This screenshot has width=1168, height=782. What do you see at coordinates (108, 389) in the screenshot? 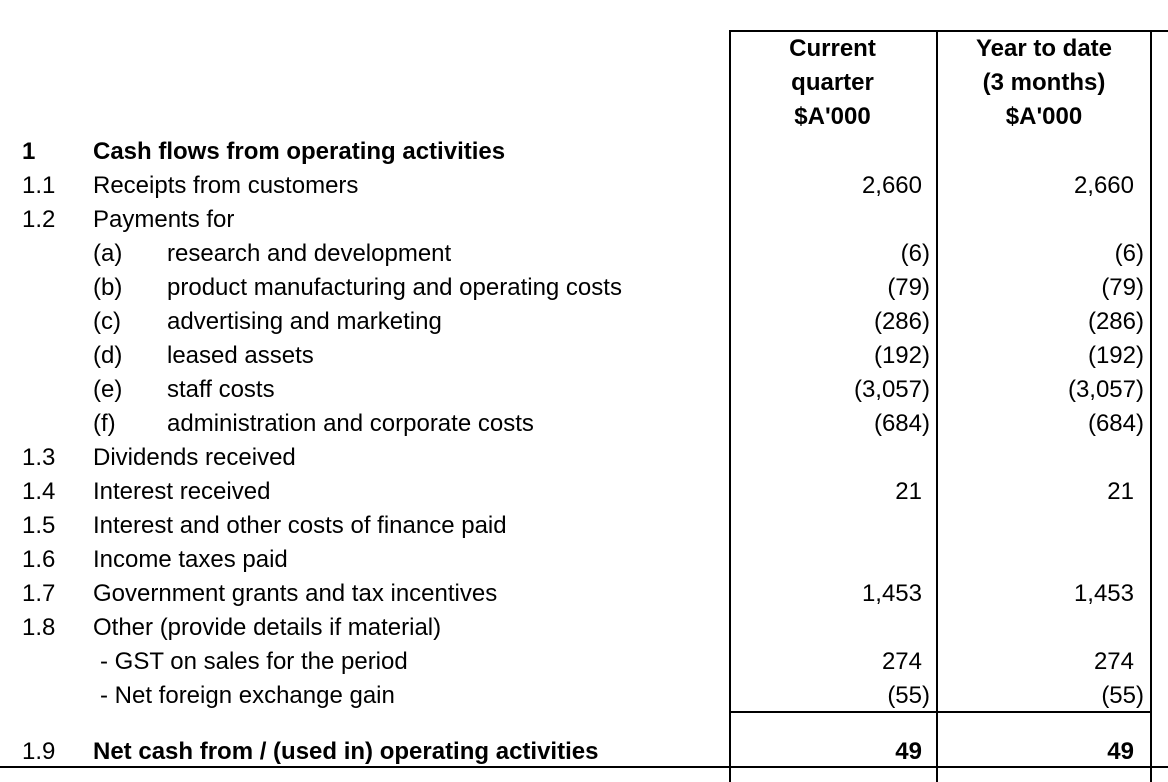
I see `sub-item-letter: (e)` at bounding box center [108, 389].